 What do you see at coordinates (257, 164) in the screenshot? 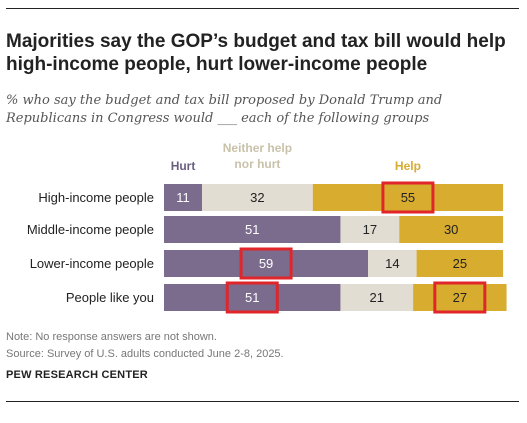
I see `series-label-neither: nor hurt` at bounding box center [257, 164].